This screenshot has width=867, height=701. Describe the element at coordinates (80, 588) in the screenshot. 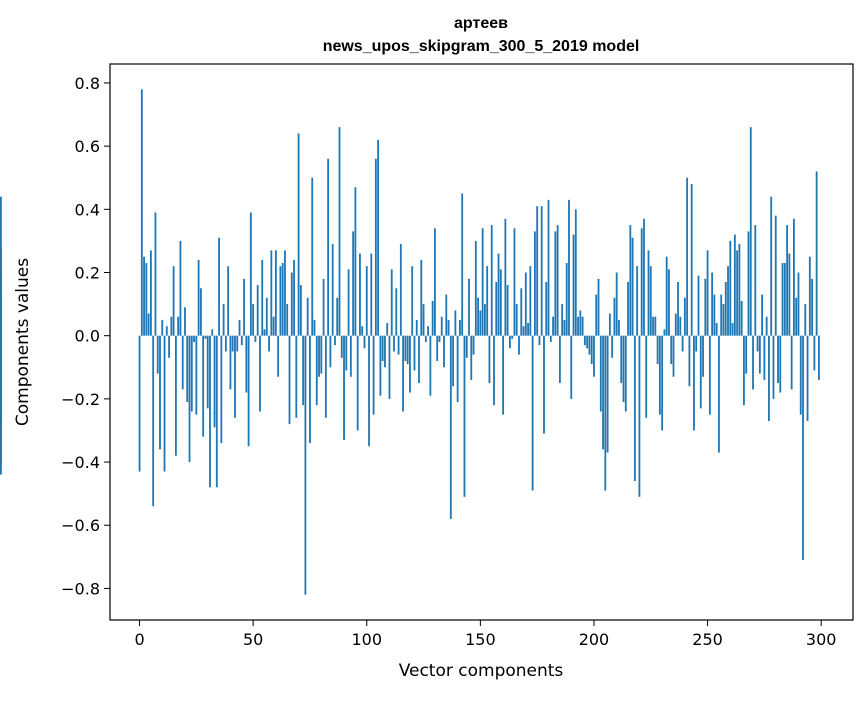

I see `y-tick-label: −0.8` at that location.